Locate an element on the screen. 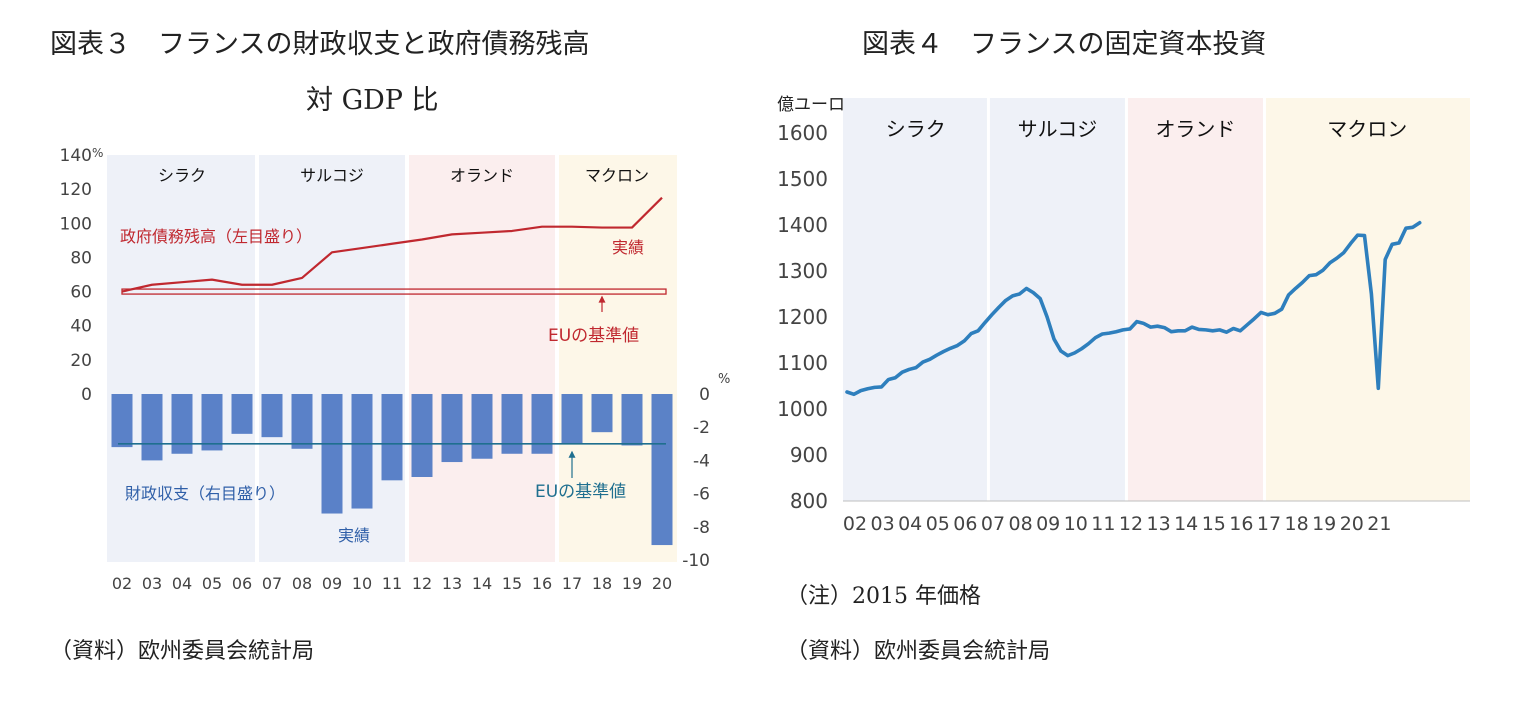 The width and height of the screenshot is (1526, 705). x-tick-label: 09 is located at coordinates (332, 583).